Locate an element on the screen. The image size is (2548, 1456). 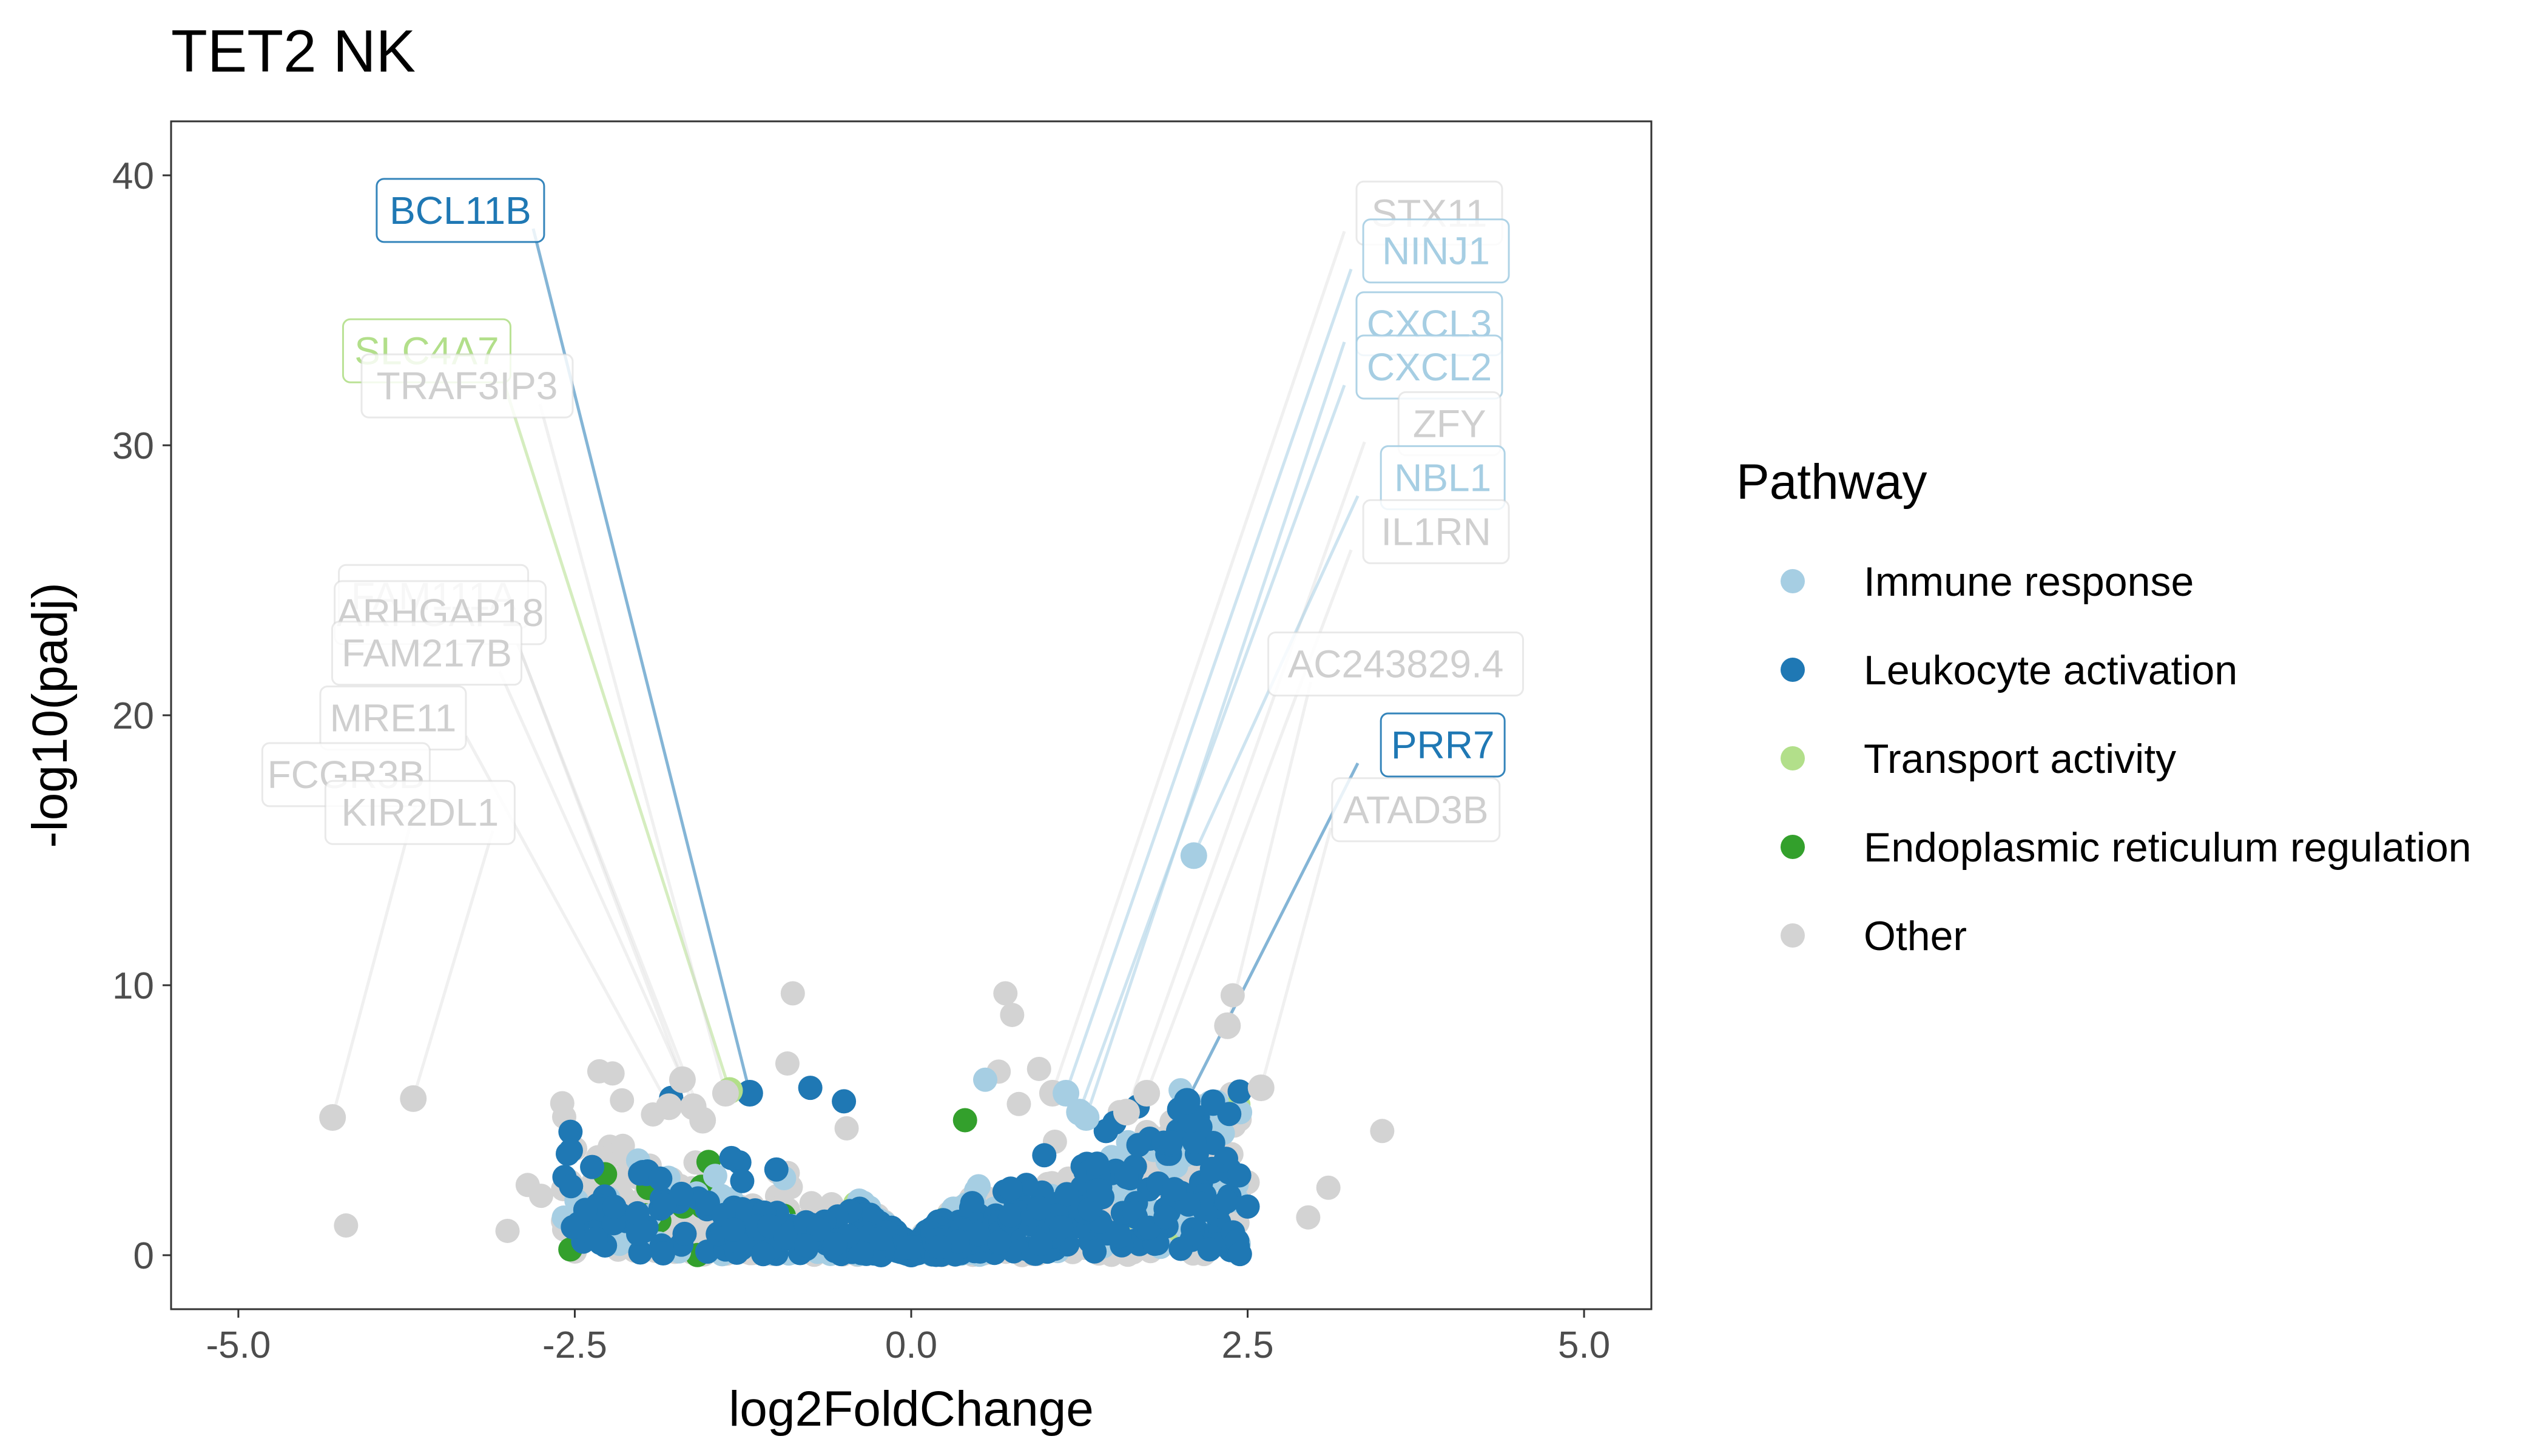
gene-label-text: AC243829.4 is located at coordinates (1396, 664).